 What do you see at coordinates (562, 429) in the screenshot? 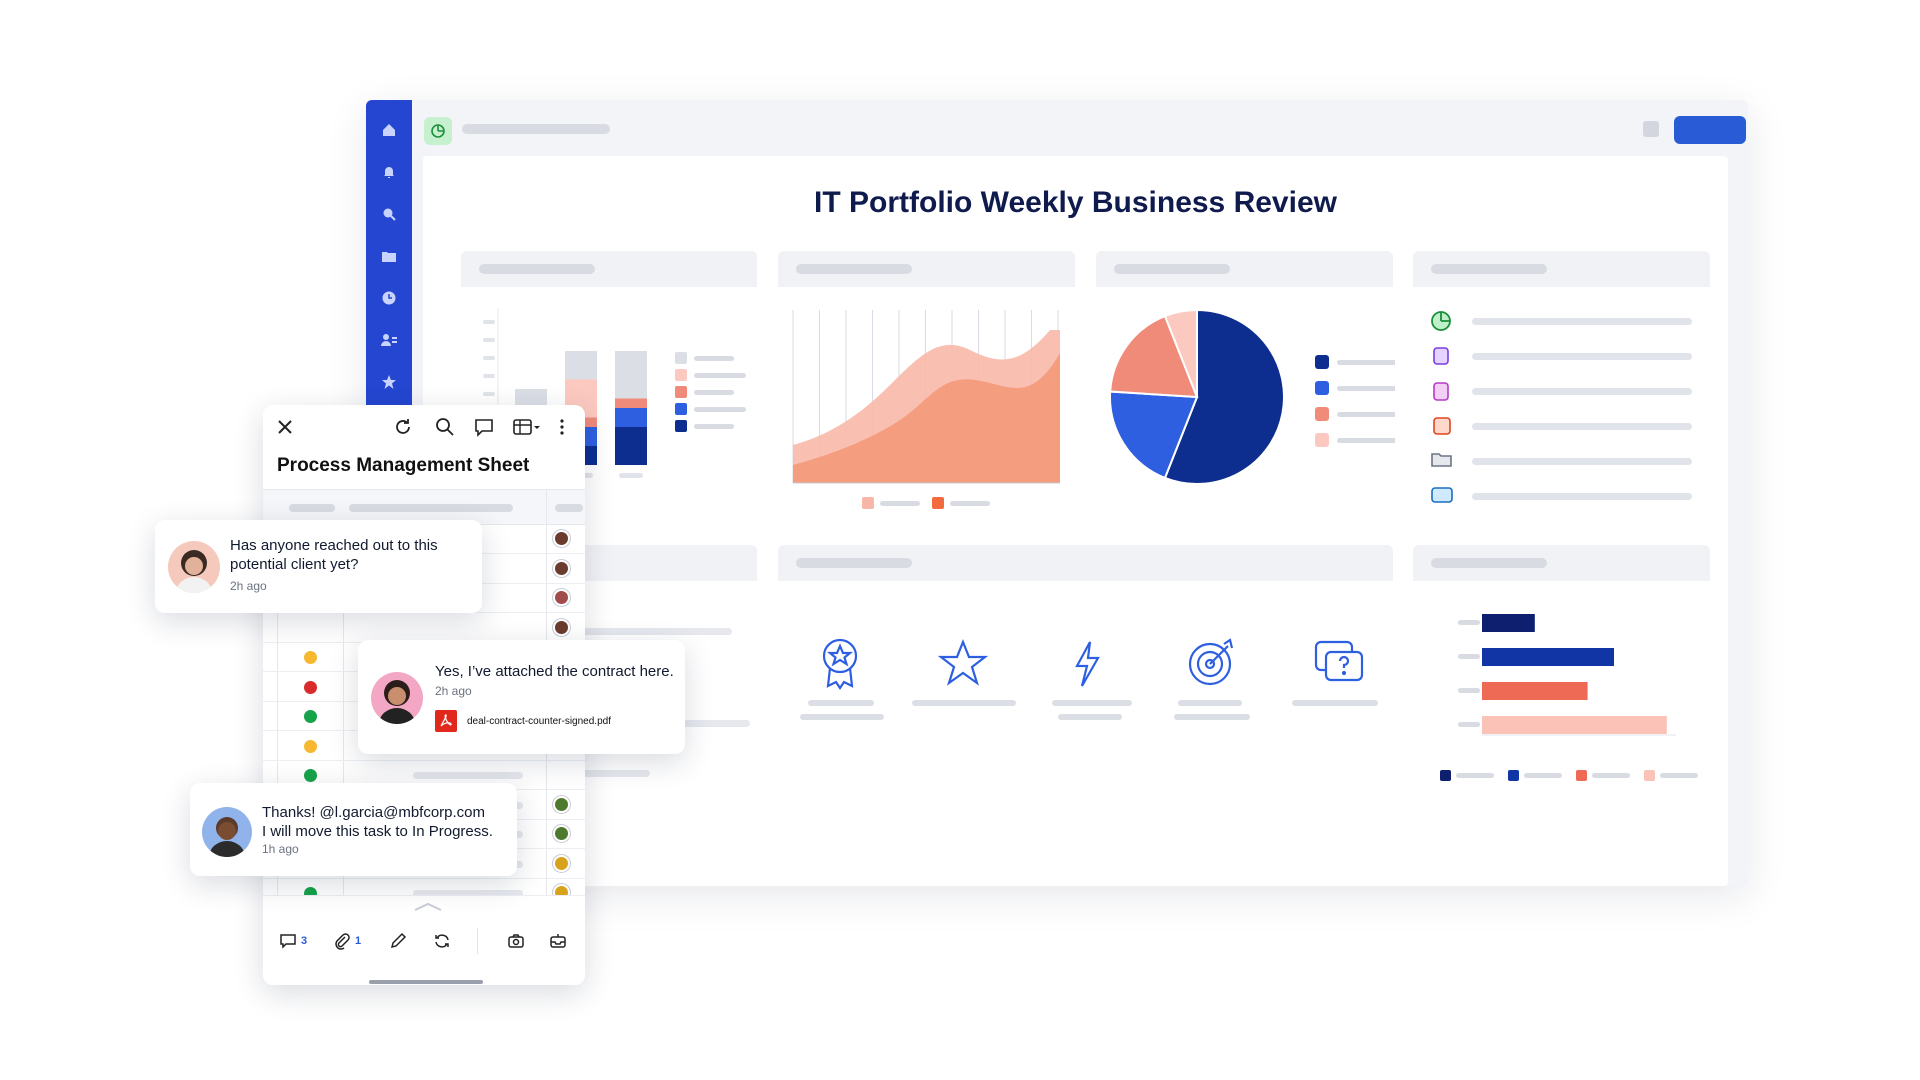
I see `more-icon` at bounding box center [562, 429].